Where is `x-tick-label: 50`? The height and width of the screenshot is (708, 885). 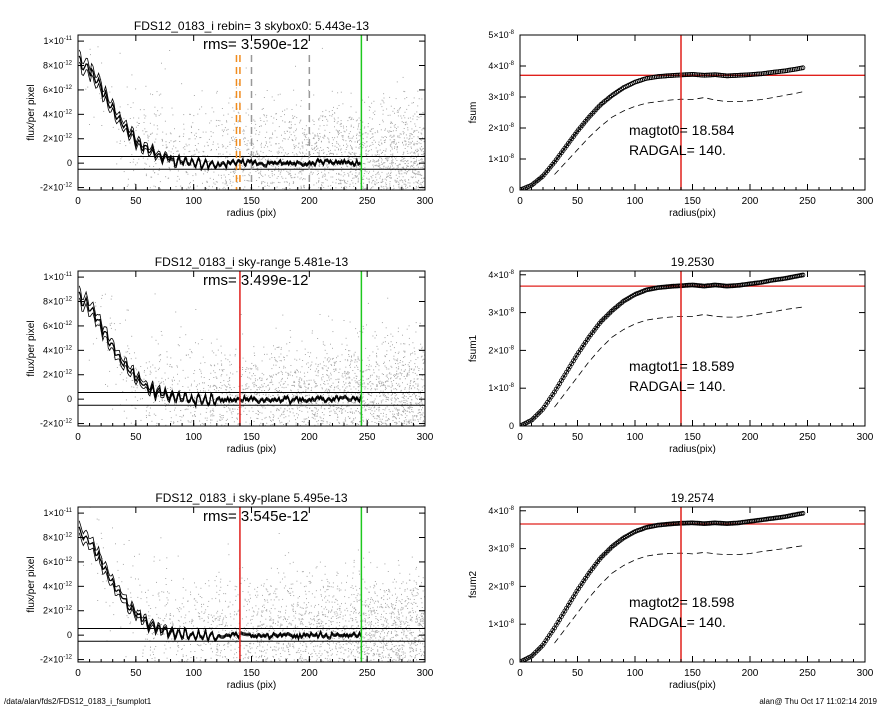
x-tick-label: 50 is located at coordinates (136, 201).